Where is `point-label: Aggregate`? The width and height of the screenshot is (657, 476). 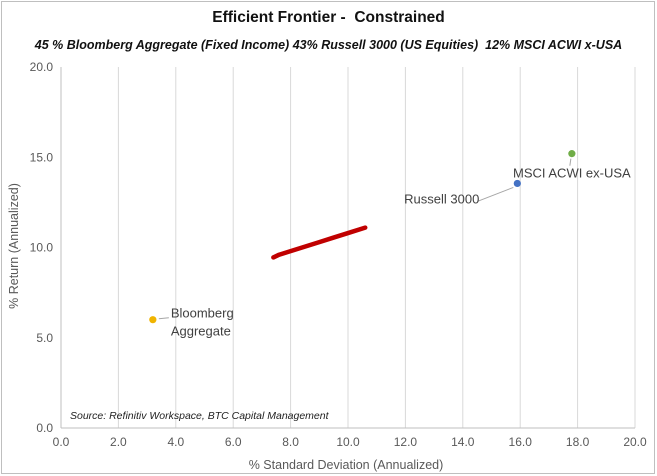 point-label: Aggregate is located at coordinates (201, 331).